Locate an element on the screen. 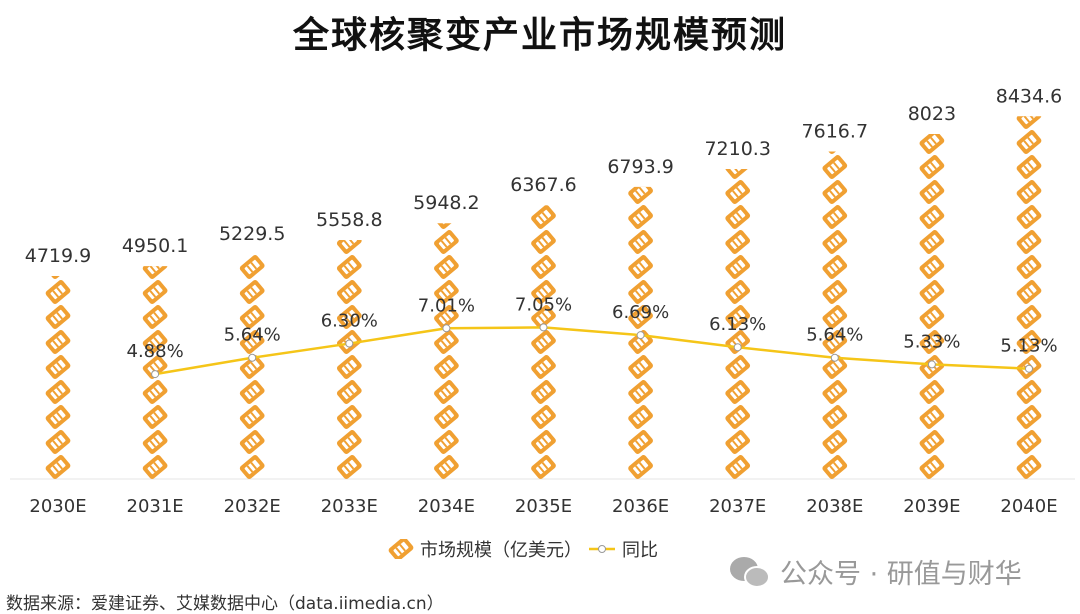 This screenshot has width=1080, height=614. bar-2036E is located at coordinates (641, 332).